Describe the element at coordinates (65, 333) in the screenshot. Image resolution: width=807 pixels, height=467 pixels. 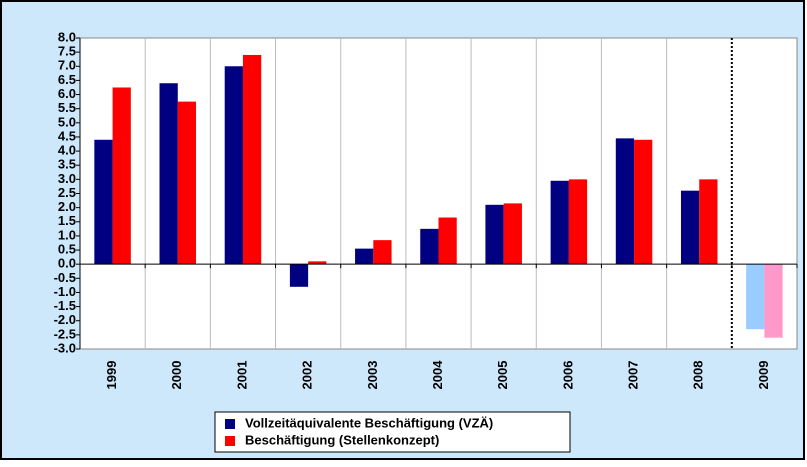
I see `y-tick-label: -2.5` at that location.